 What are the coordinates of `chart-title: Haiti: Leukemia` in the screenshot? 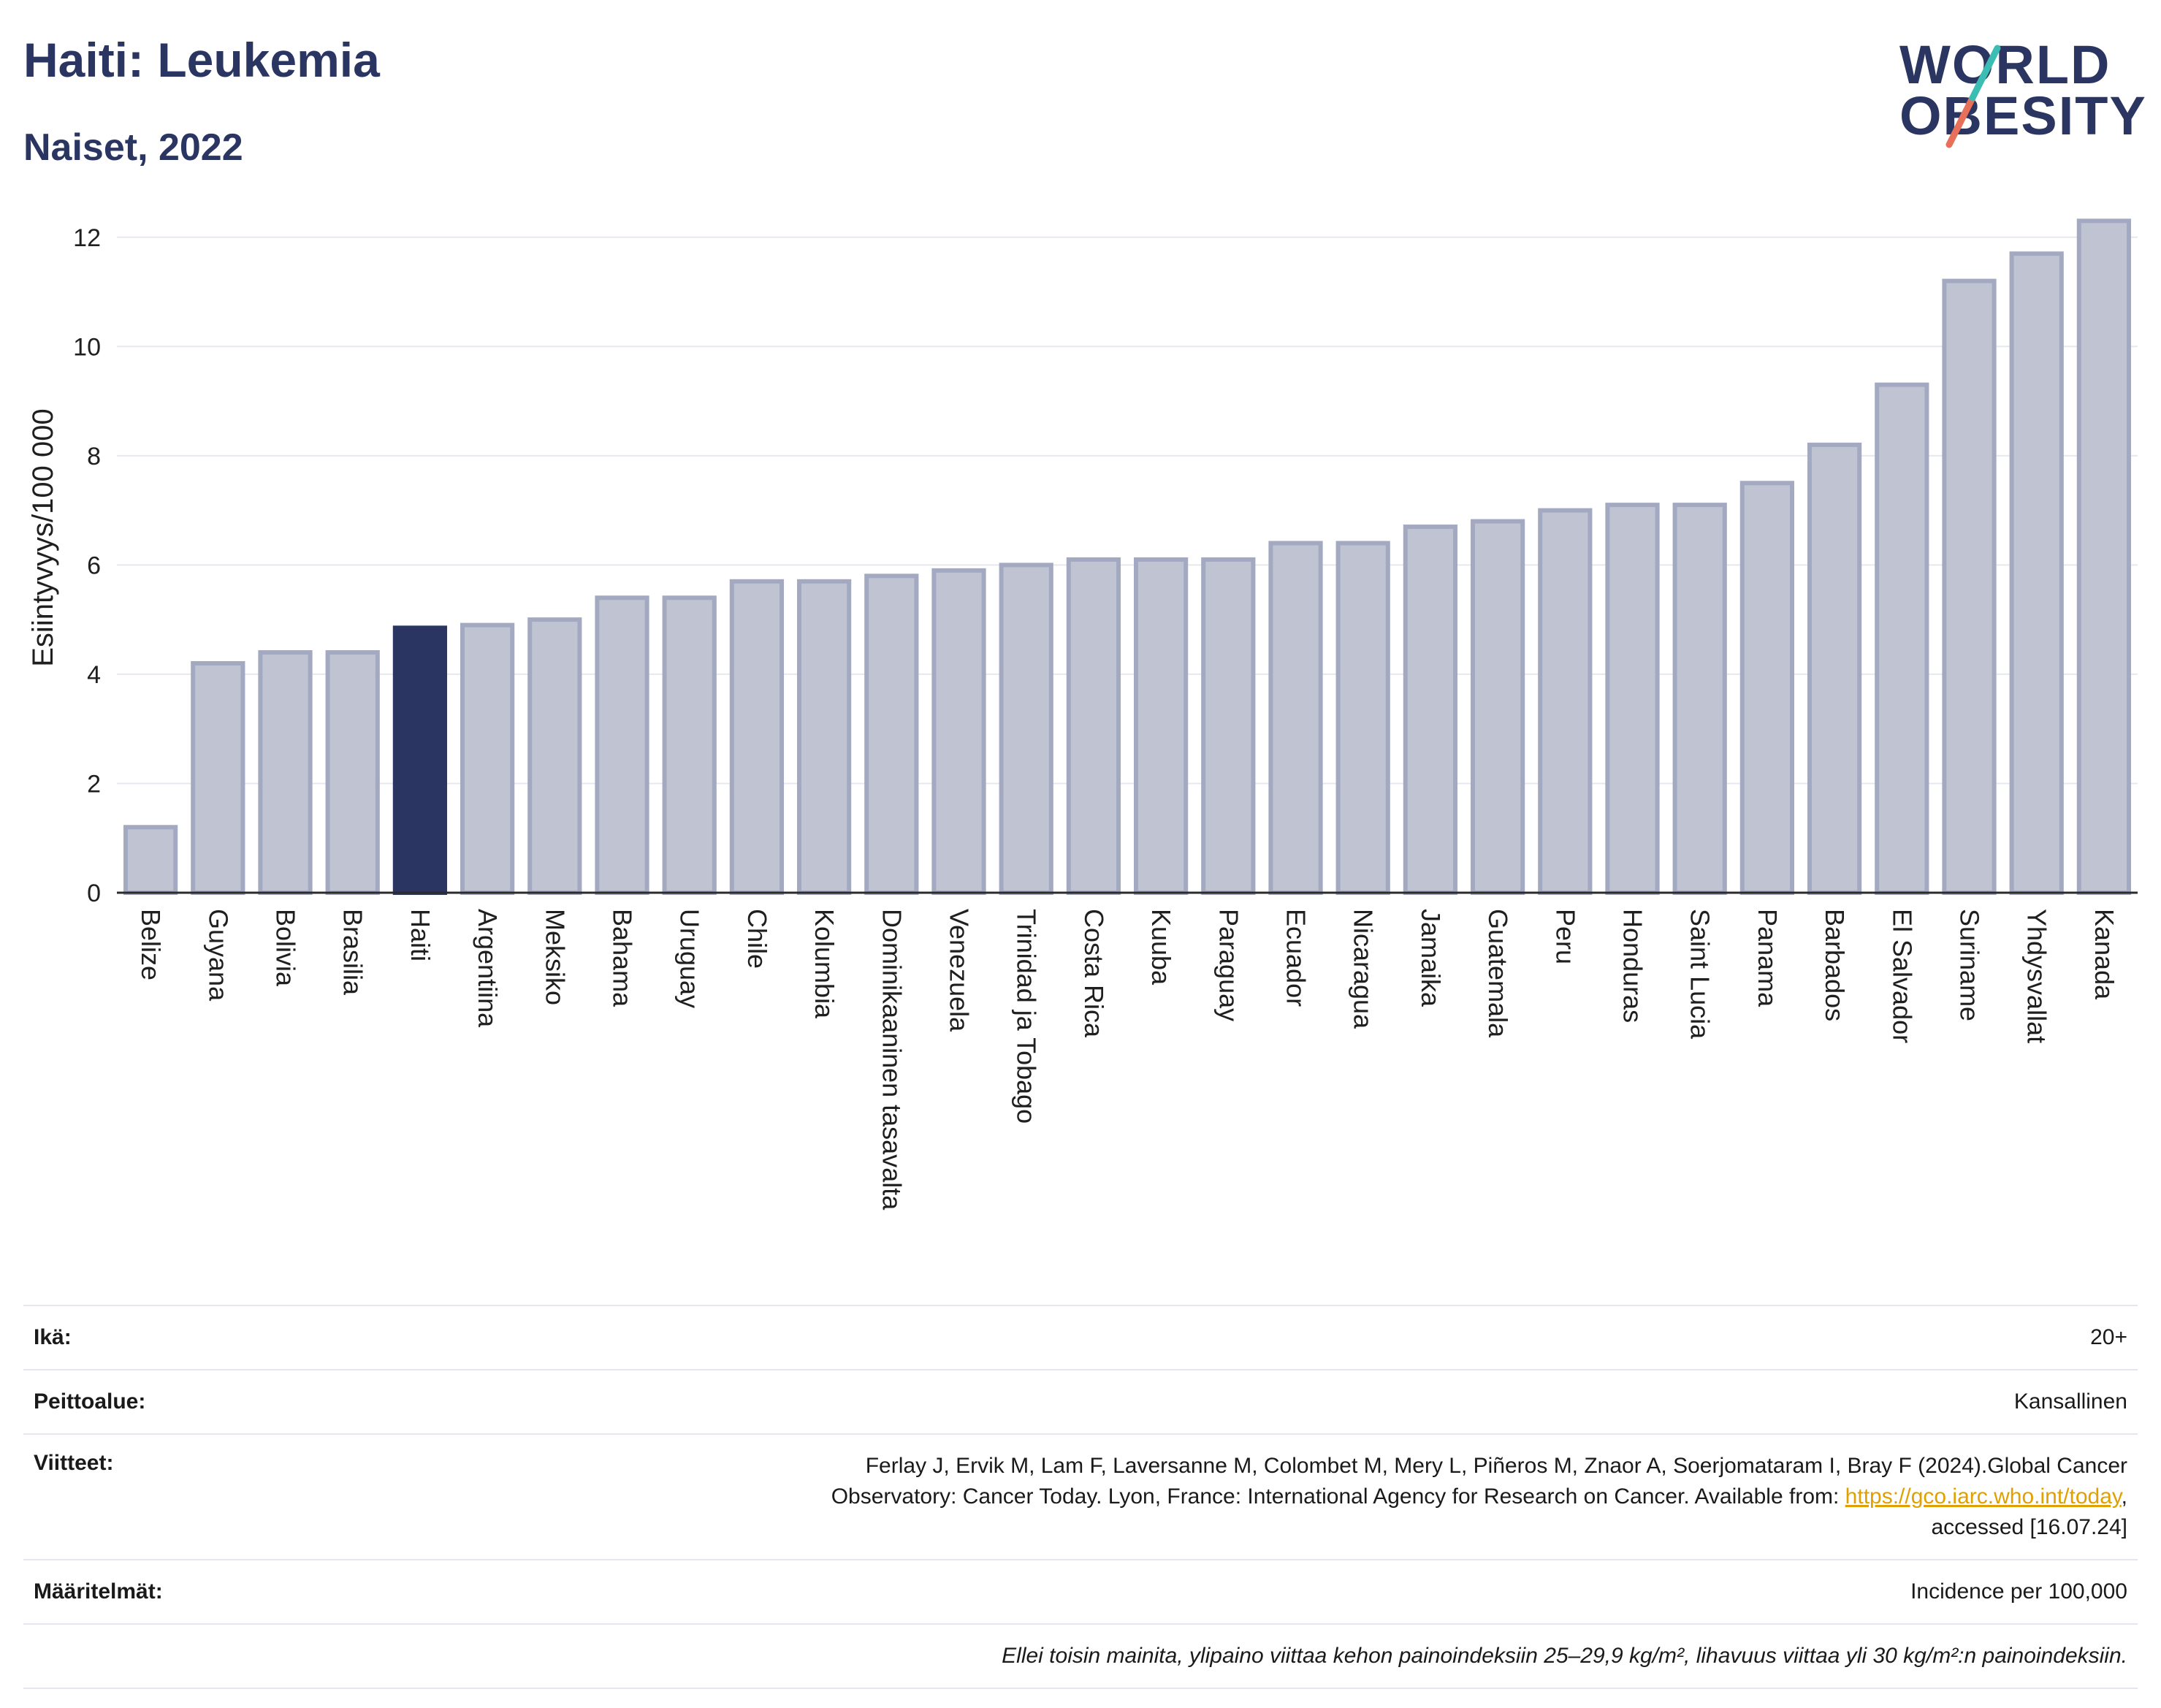 It's located at (201, 60).